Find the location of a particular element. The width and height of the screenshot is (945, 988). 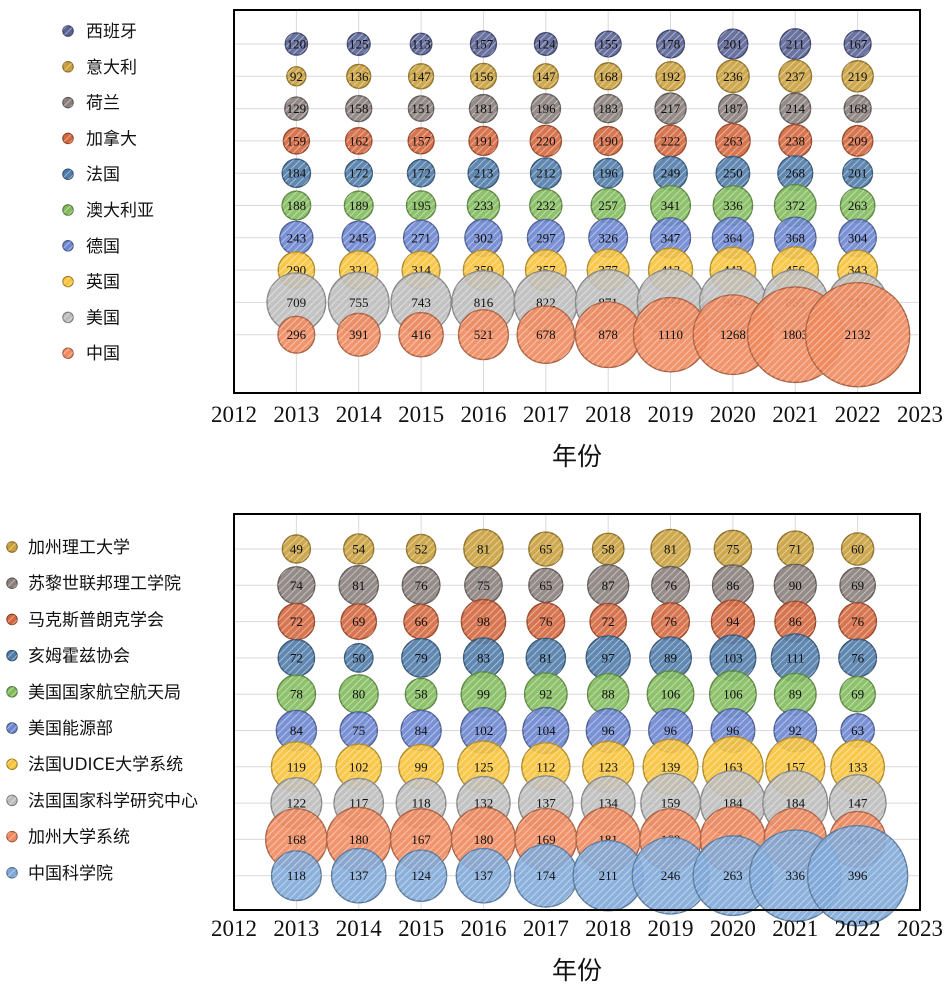

data-label: 84 is located at coordinates (422, 730).